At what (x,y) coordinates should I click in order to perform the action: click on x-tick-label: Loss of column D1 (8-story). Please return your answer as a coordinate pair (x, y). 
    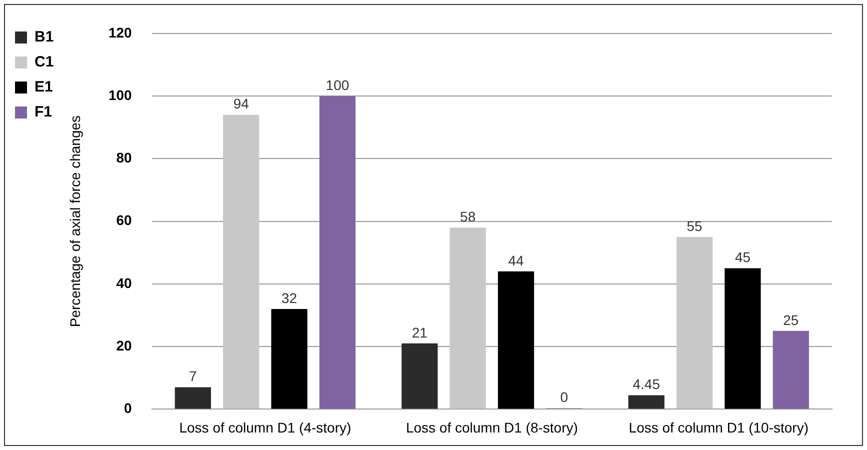
    Looking at the image, I should click on (492, 427).